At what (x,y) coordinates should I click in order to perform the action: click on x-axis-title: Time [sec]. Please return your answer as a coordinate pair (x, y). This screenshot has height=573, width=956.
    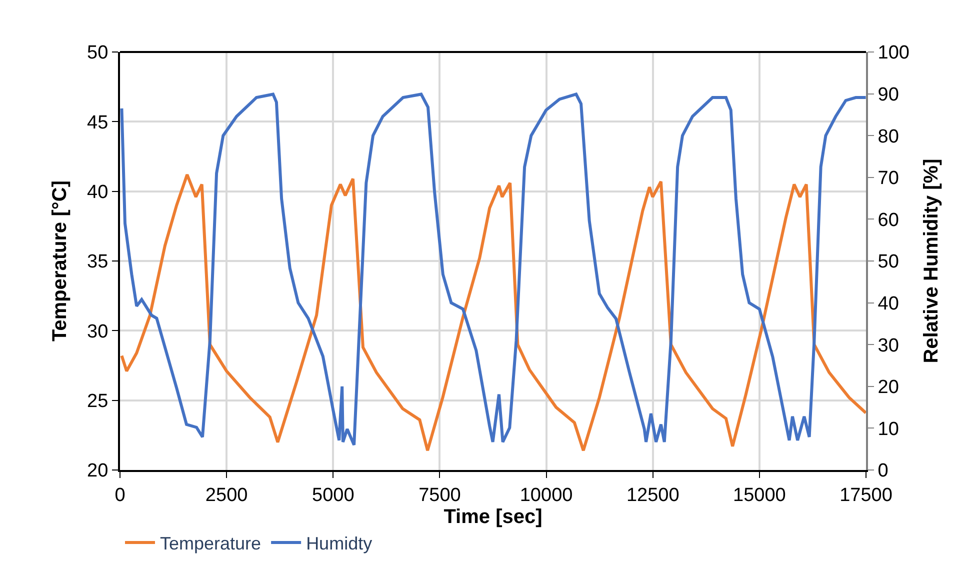
    Looking at the image, I should click on (493, 517).